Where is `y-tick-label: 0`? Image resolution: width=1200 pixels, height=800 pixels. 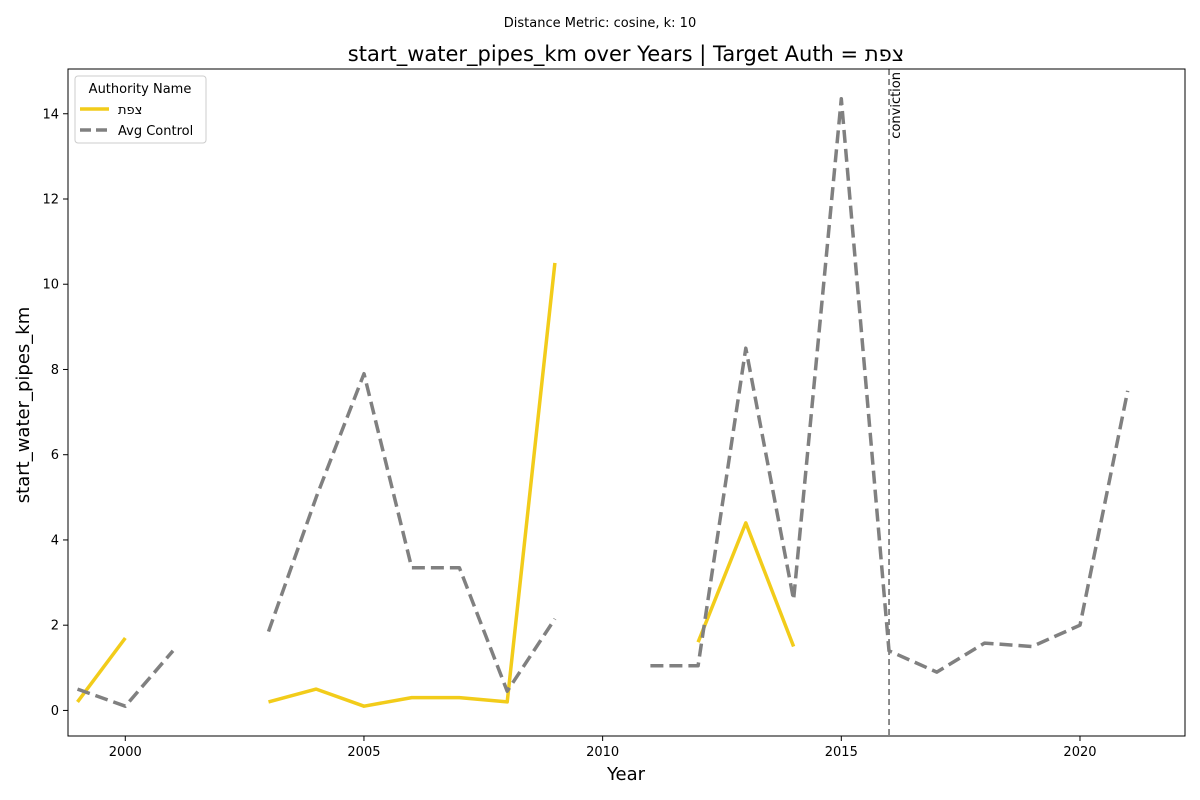 y-tick-label: 0 is located at coordinates (55, 711).